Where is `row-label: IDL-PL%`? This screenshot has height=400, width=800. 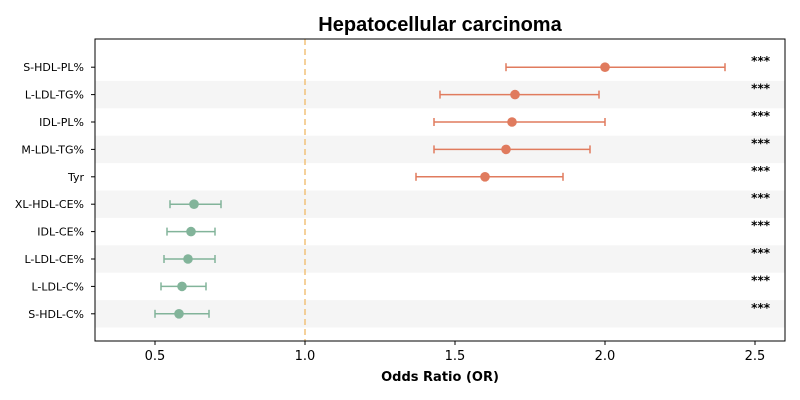 row-label: IDL-PL% is located at coordinates (61, 122).